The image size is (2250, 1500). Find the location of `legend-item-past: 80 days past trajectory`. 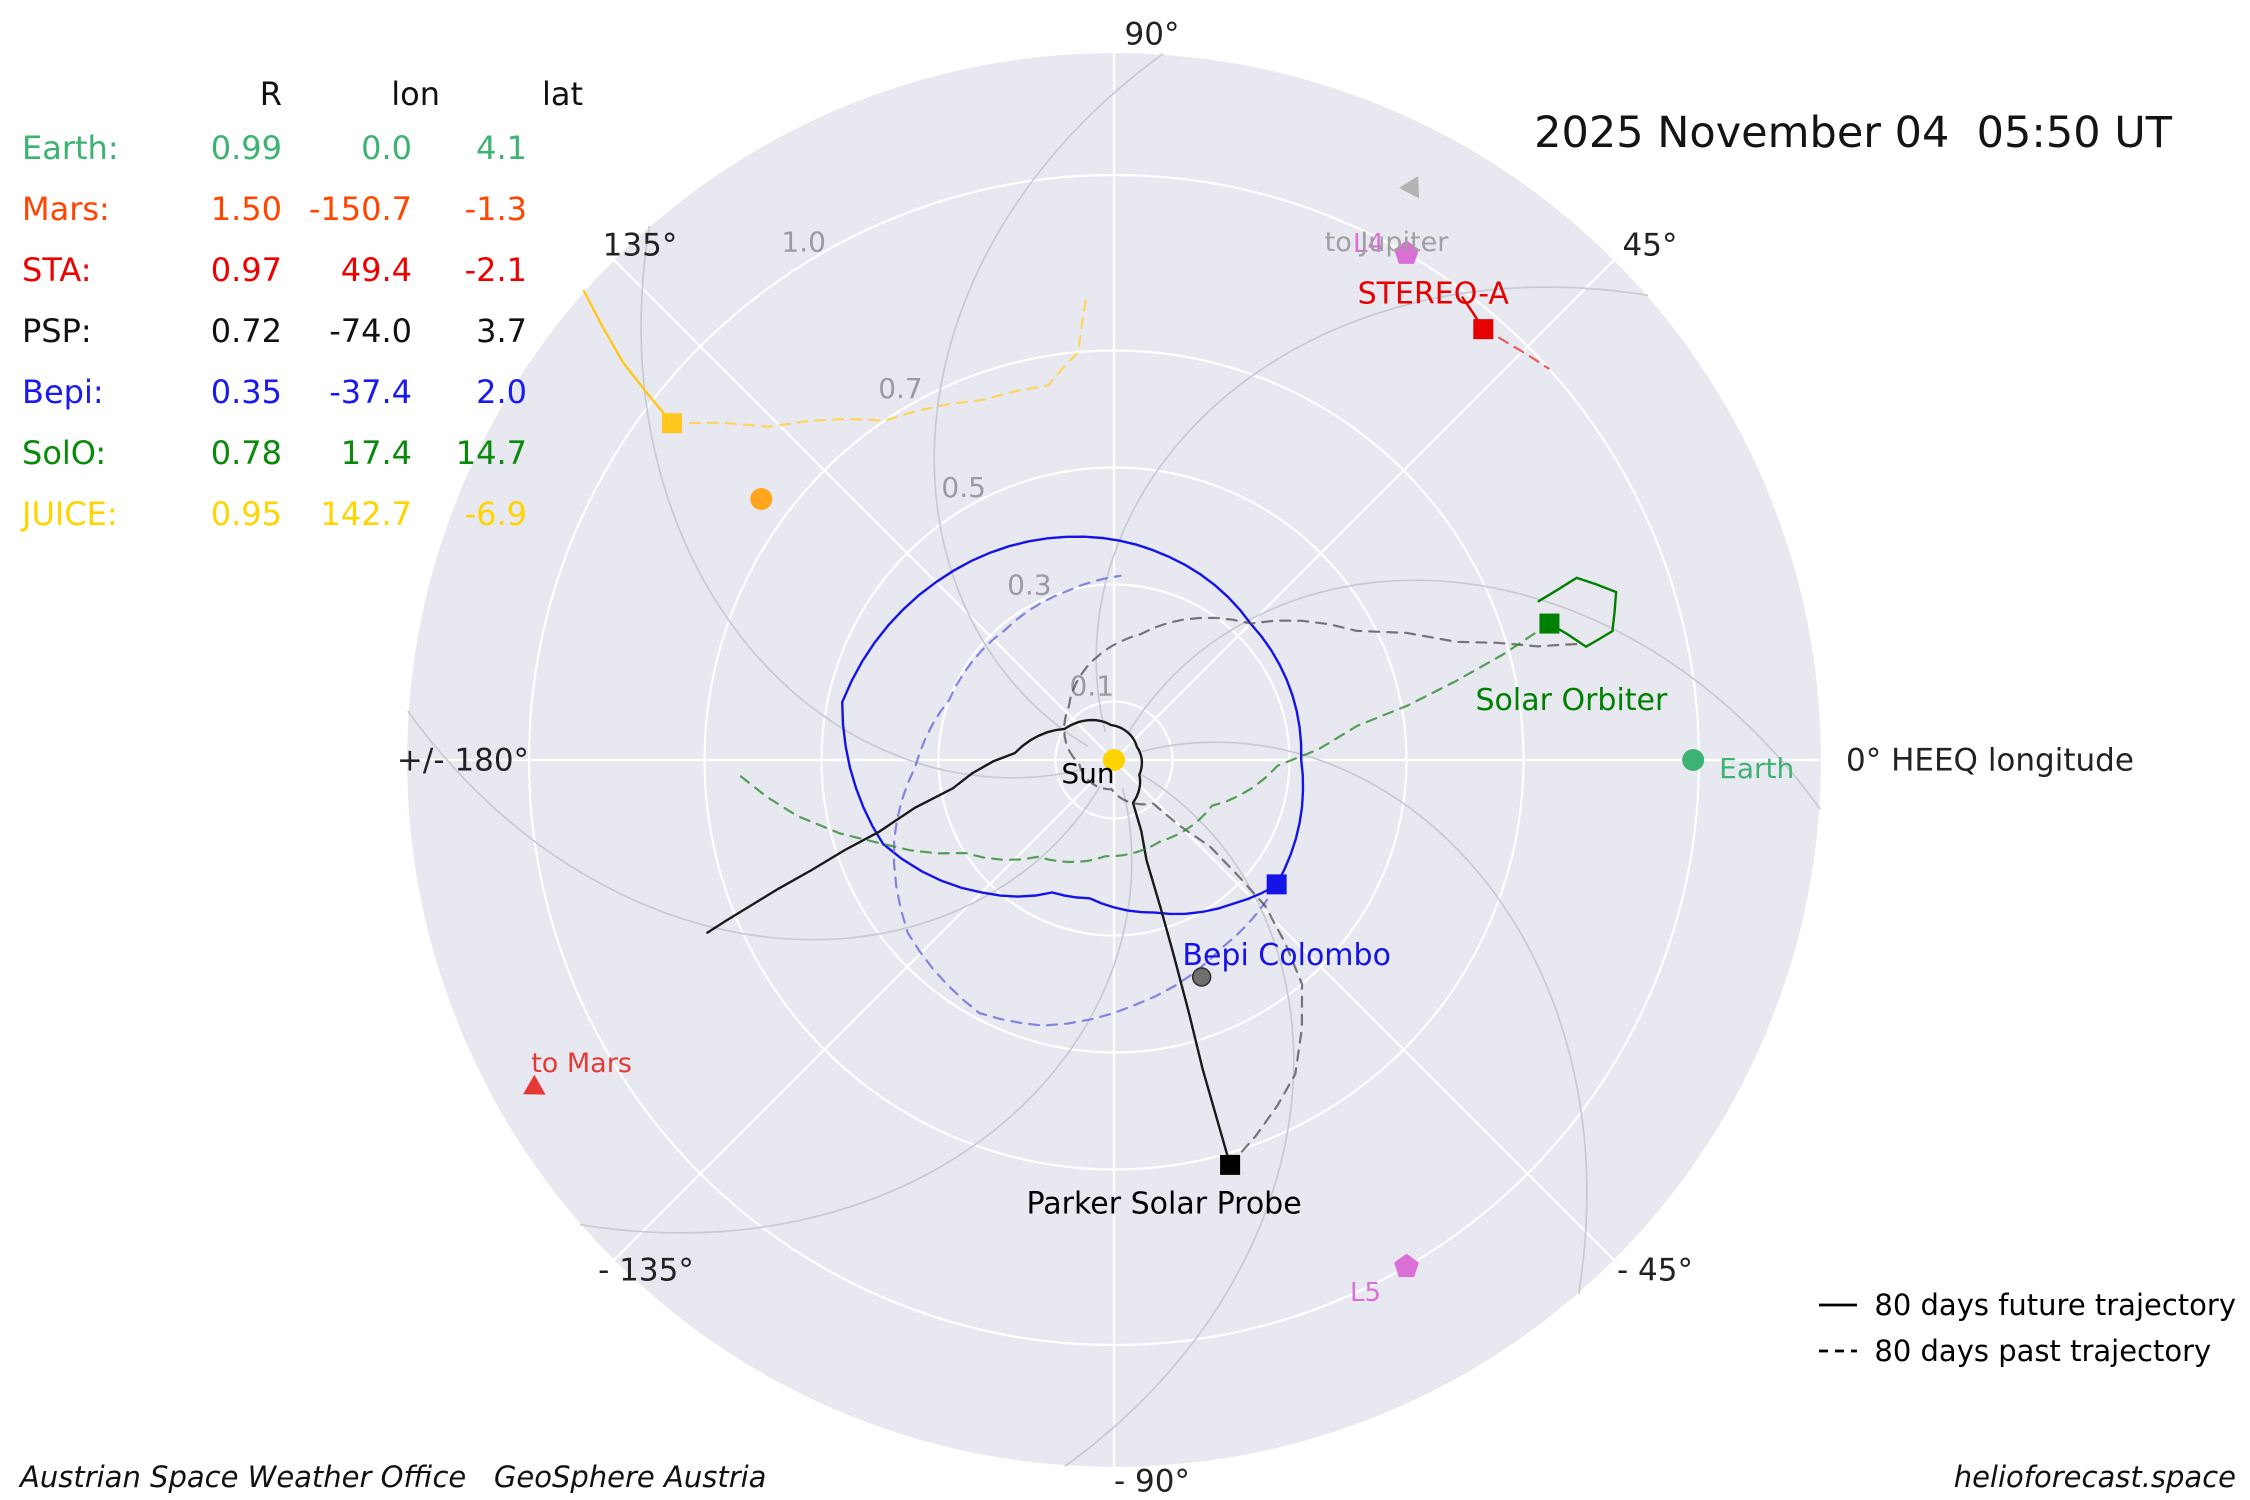

legend-item-past: 80 days past trajectory is located at coordinates (2026, 1350).